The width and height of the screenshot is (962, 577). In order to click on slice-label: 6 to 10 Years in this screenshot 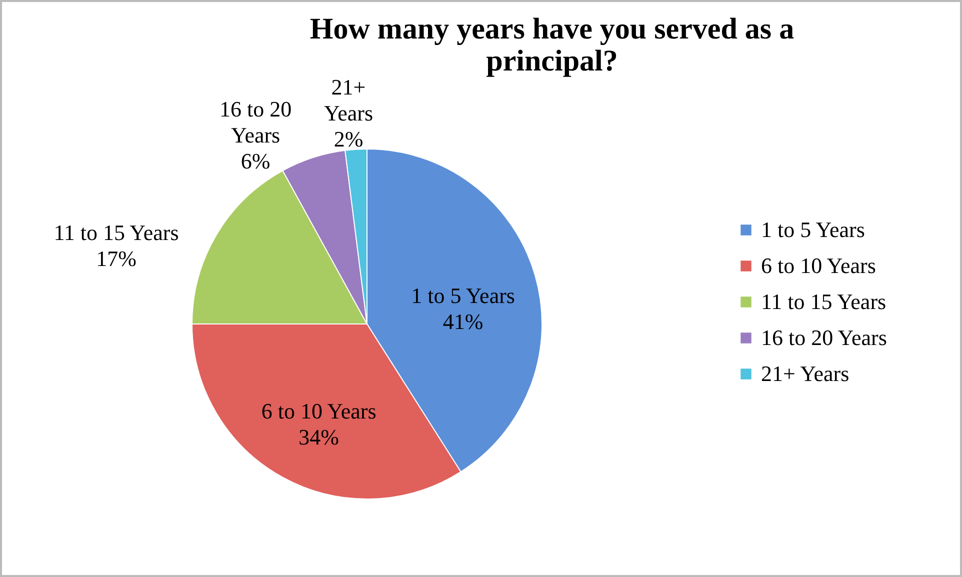, I will do `click(318, 411)`.